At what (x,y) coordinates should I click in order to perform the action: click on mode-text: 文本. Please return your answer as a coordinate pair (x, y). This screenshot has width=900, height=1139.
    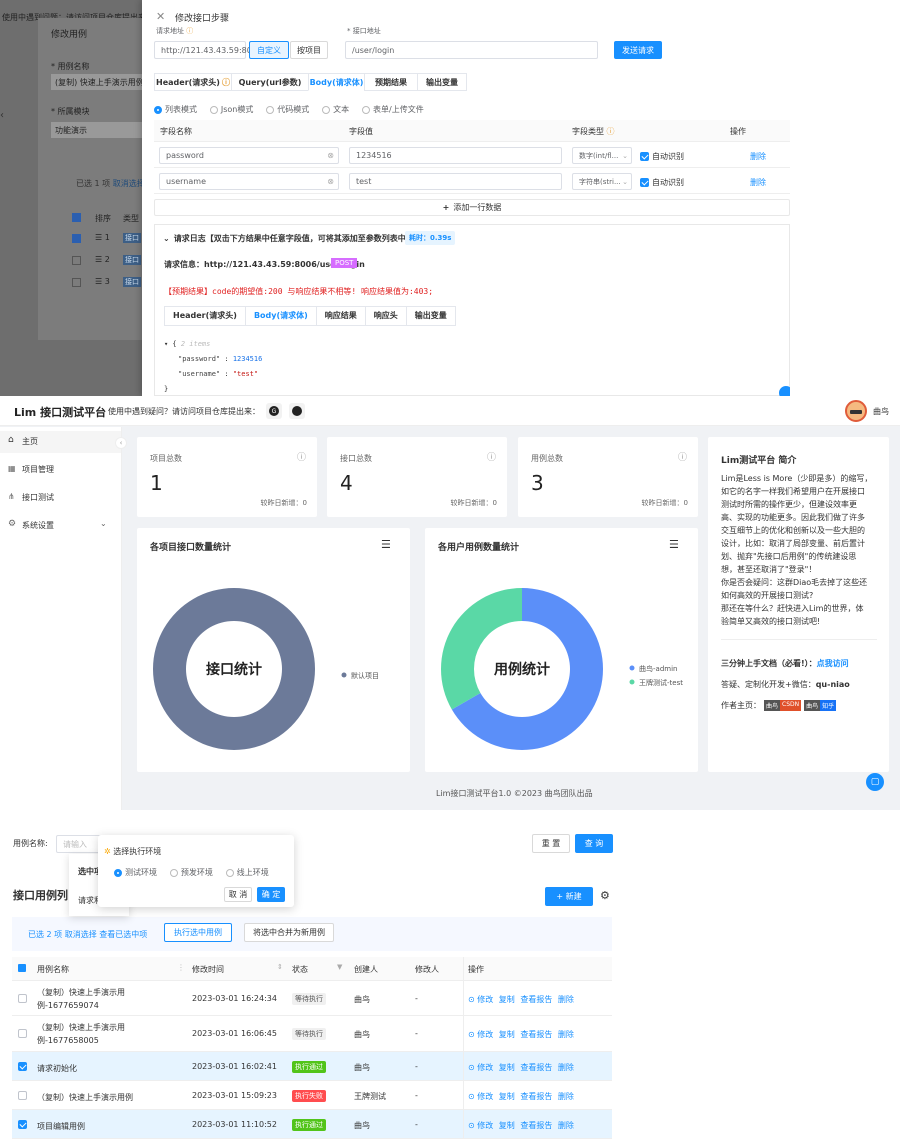
    Looking at the image, I should click on (335, 109).